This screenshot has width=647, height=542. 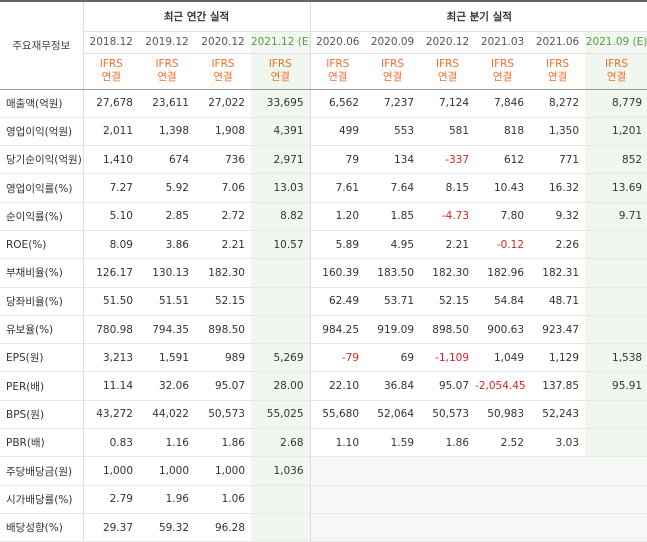 What do you see at coordinates (448, 160) in the screenshot?
I see `value-cell: -337` at bounding box center [448, 160].